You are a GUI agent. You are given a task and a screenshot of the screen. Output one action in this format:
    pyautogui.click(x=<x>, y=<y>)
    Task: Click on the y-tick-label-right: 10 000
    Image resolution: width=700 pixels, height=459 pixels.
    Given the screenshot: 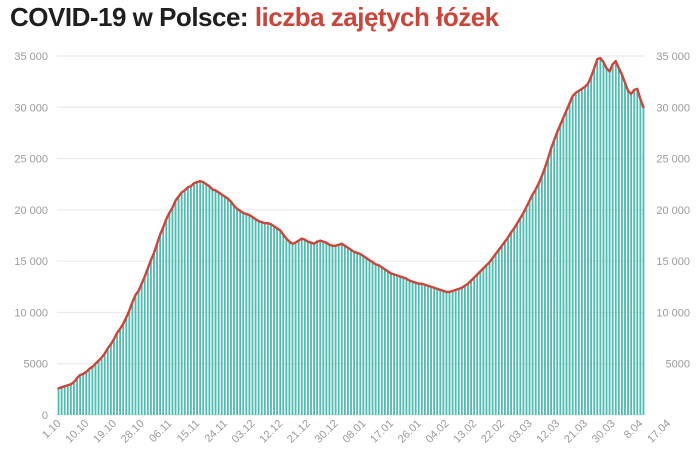 What is the action you would take?
    pyautogui.click(x=673, y=313)
    